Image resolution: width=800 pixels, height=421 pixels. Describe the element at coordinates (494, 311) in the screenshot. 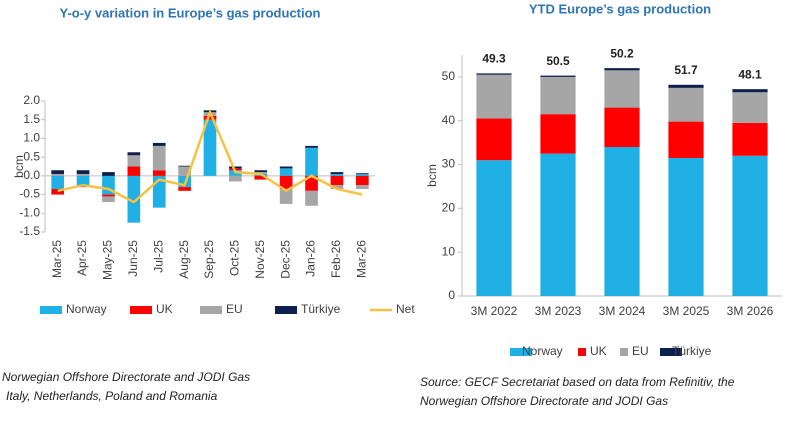

I see `x-tick-label: 3M 2022` at that location.